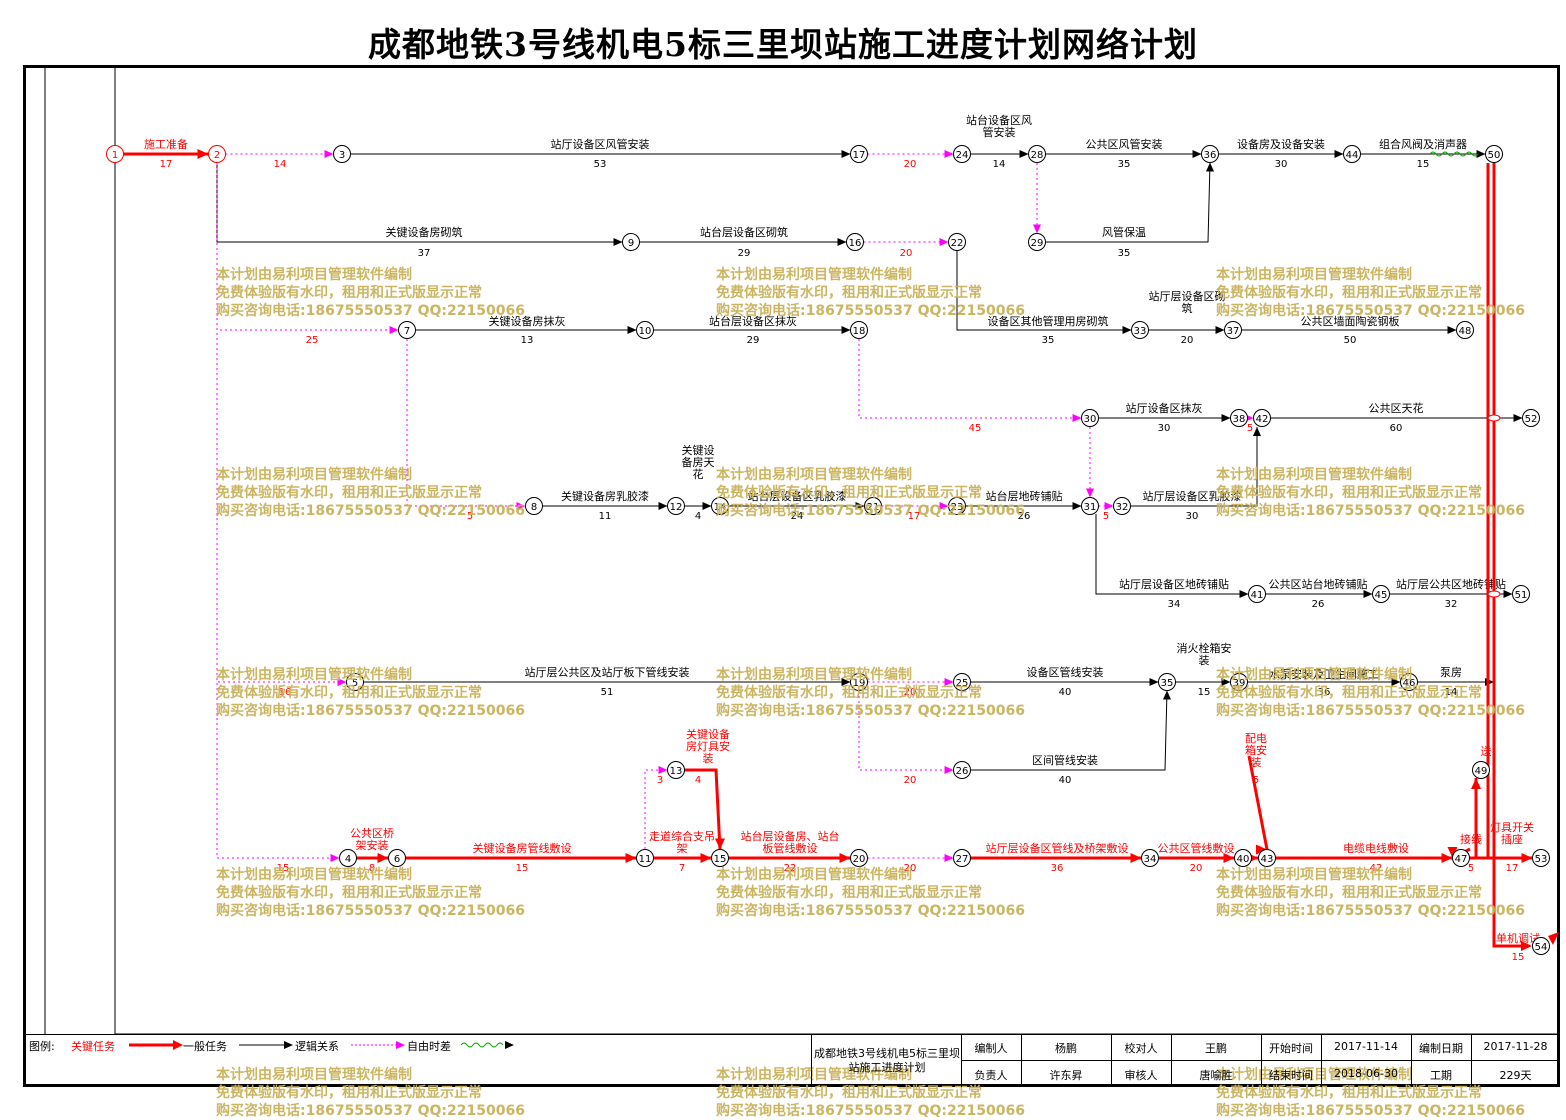  What do you see at coordinates (859, 682) in the screenshot?
I see `node-19: 19` at bounding box center [859, 682].